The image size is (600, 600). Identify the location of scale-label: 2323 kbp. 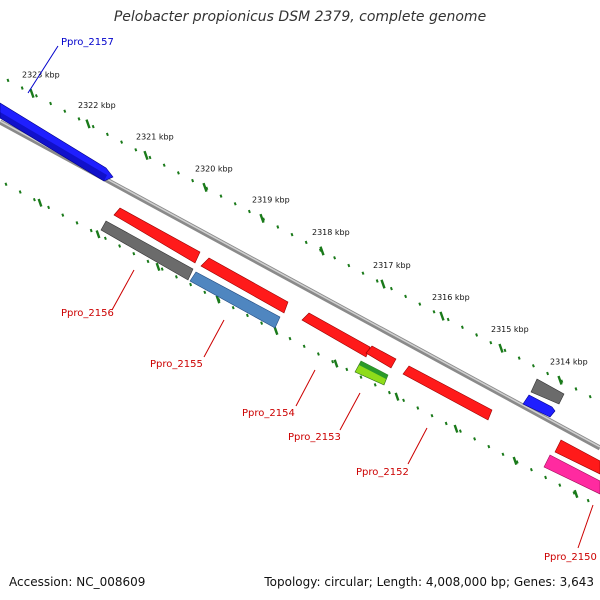
(41, 74).